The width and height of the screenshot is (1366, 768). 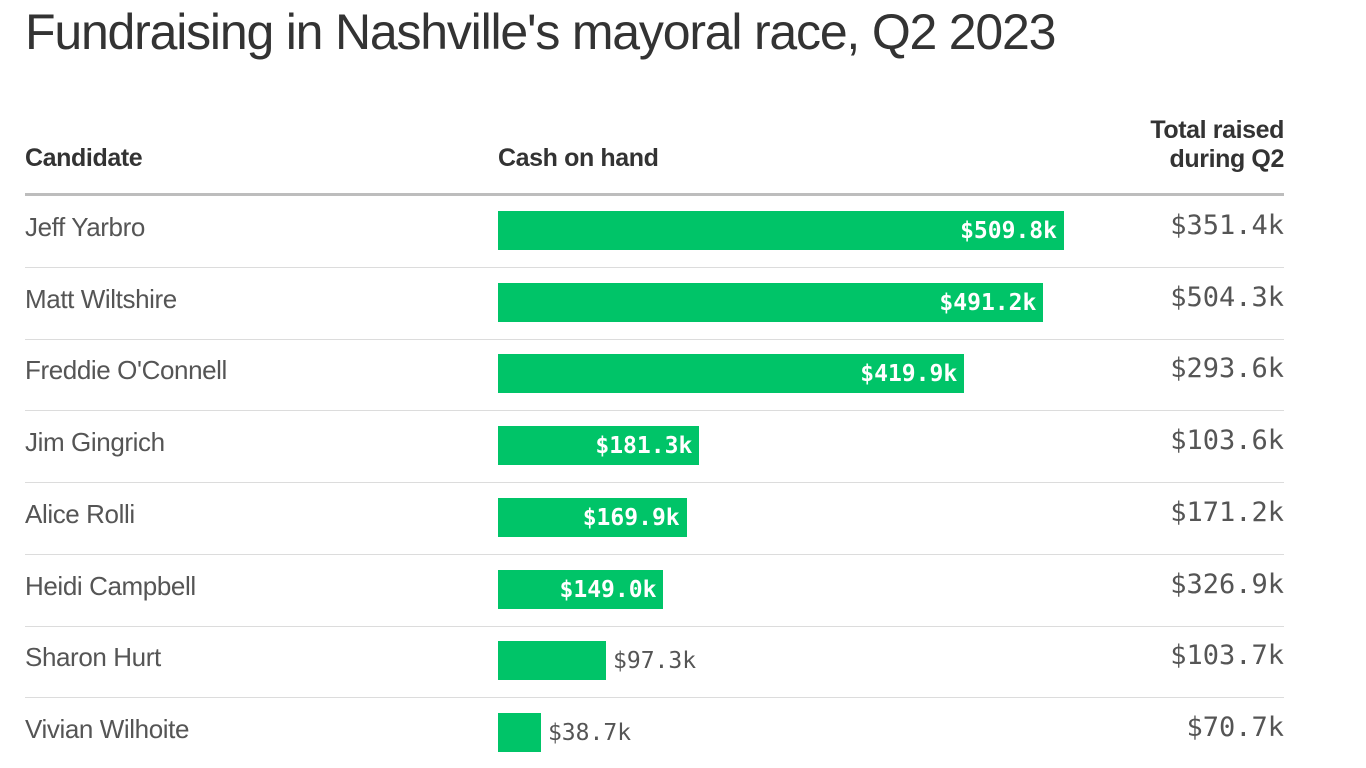 What do you see at coordinates (84, 158) in the screenshot?
I see `header-candidate: Candidate` at bounding box center [84, 158].